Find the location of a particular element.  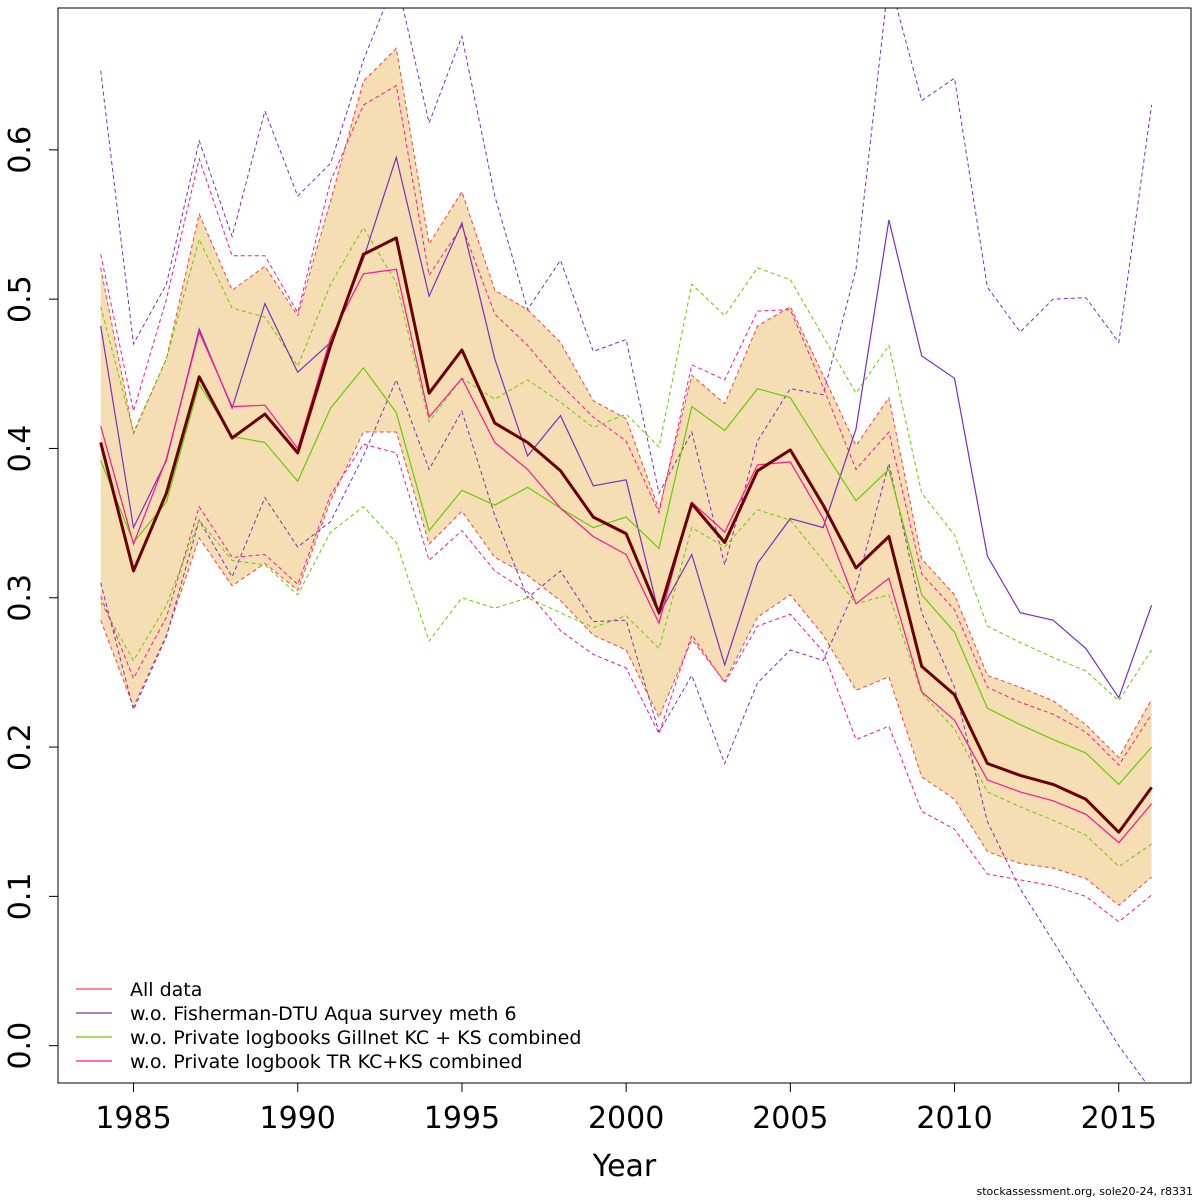

y-tick-label-3: 0.3 is located at coordinates (20, 598).